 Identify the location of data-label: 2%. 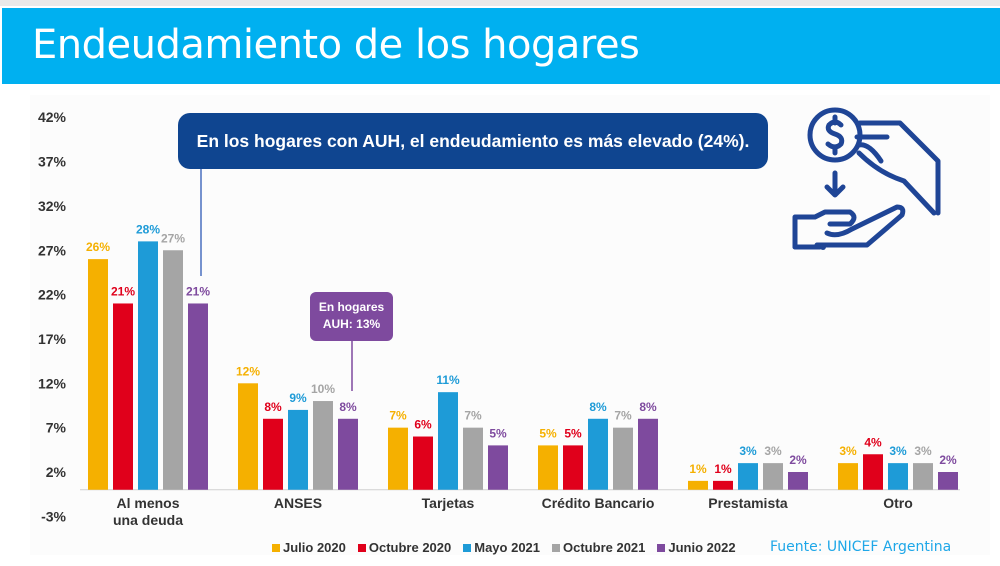
(798, 460).